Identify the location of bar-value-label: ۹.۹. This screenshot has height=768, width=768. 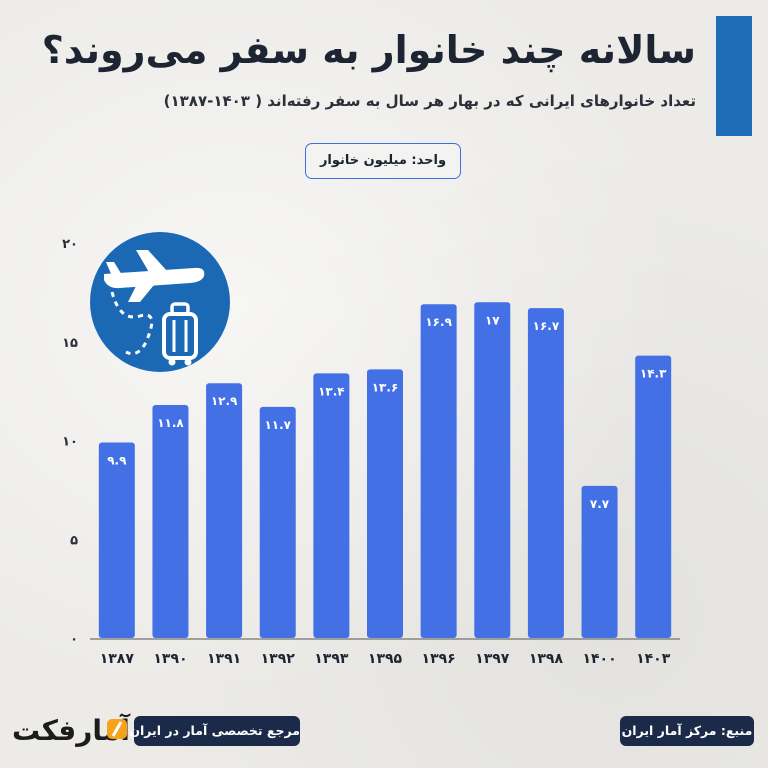
(117, 460).